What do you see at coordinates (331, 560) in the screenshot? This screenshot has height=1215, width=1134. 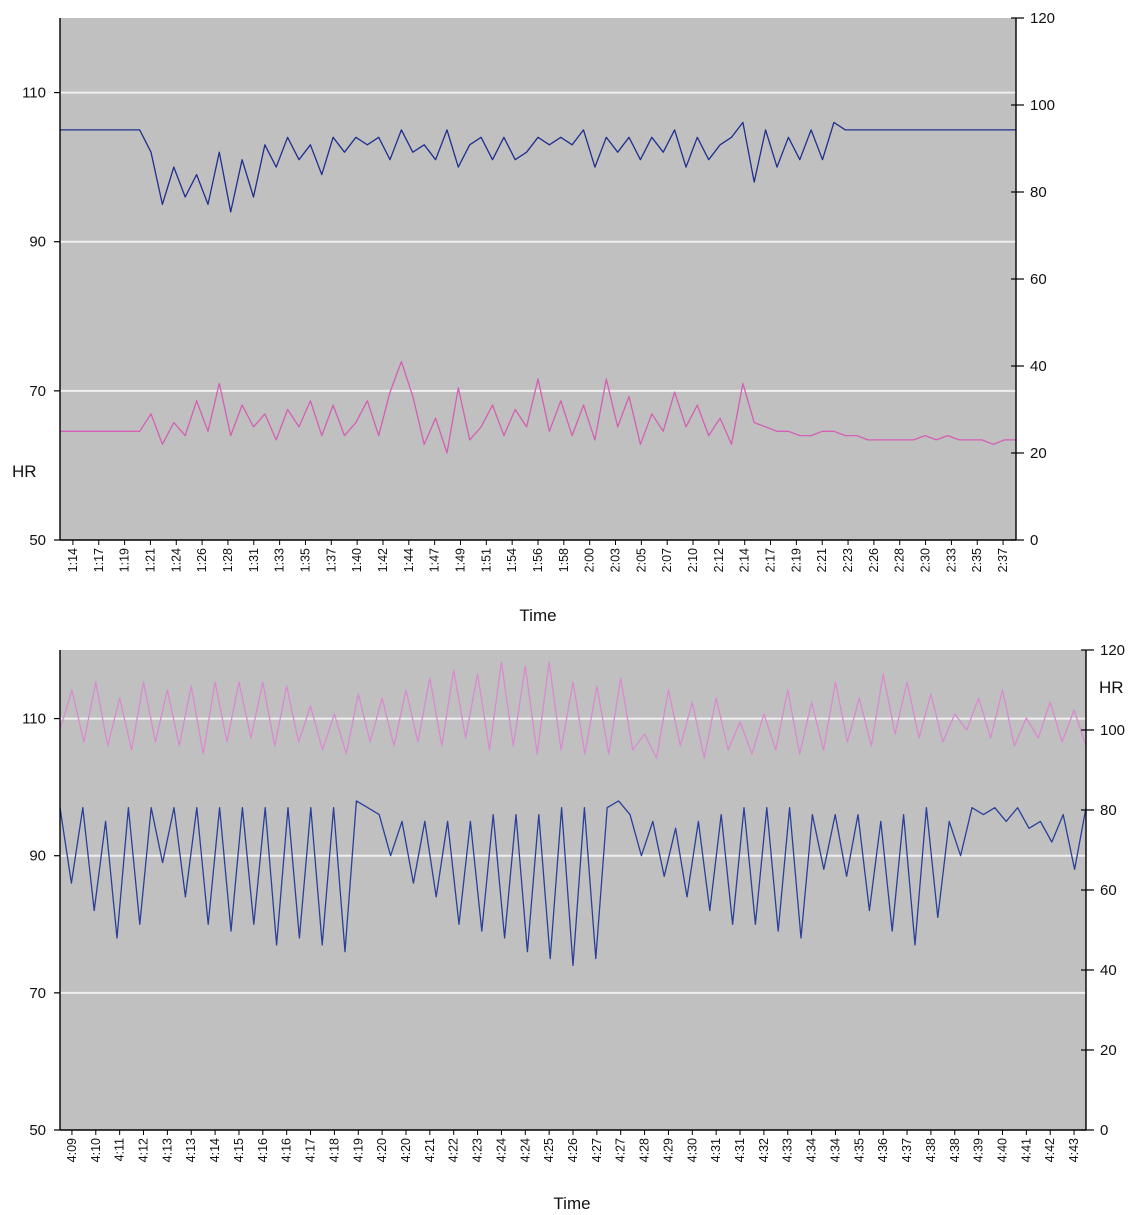 I see `top-x-tick-label: 1:37` at bounding box center [331, 560].